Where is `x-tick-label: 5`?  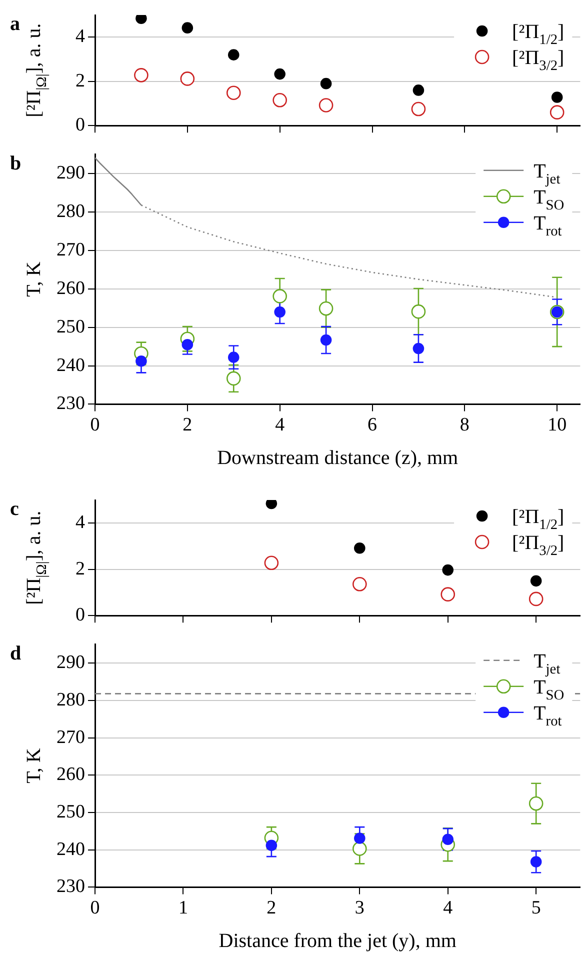
x-tick-label: 5 is located at coordinates (536, 908).